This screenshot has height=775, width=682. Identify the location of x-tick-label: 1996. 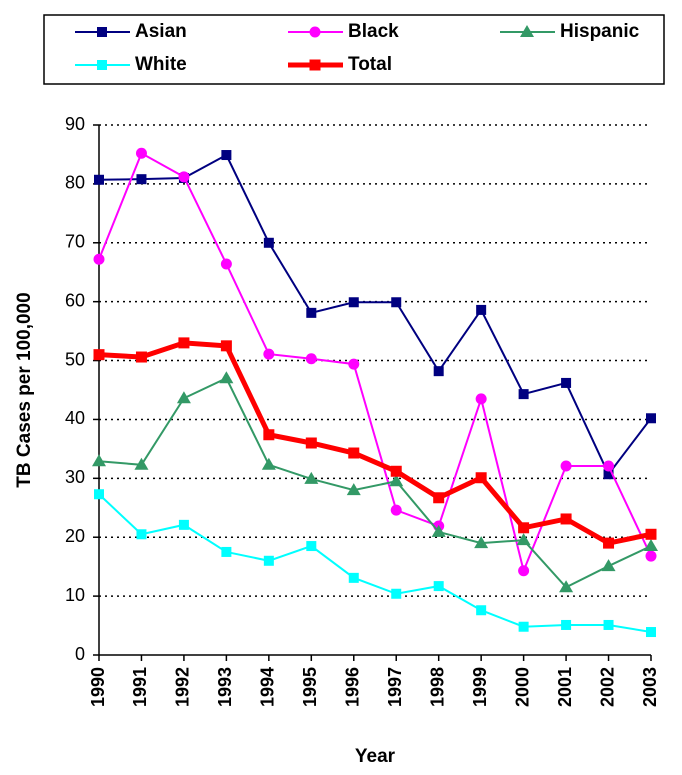
(353, 687).